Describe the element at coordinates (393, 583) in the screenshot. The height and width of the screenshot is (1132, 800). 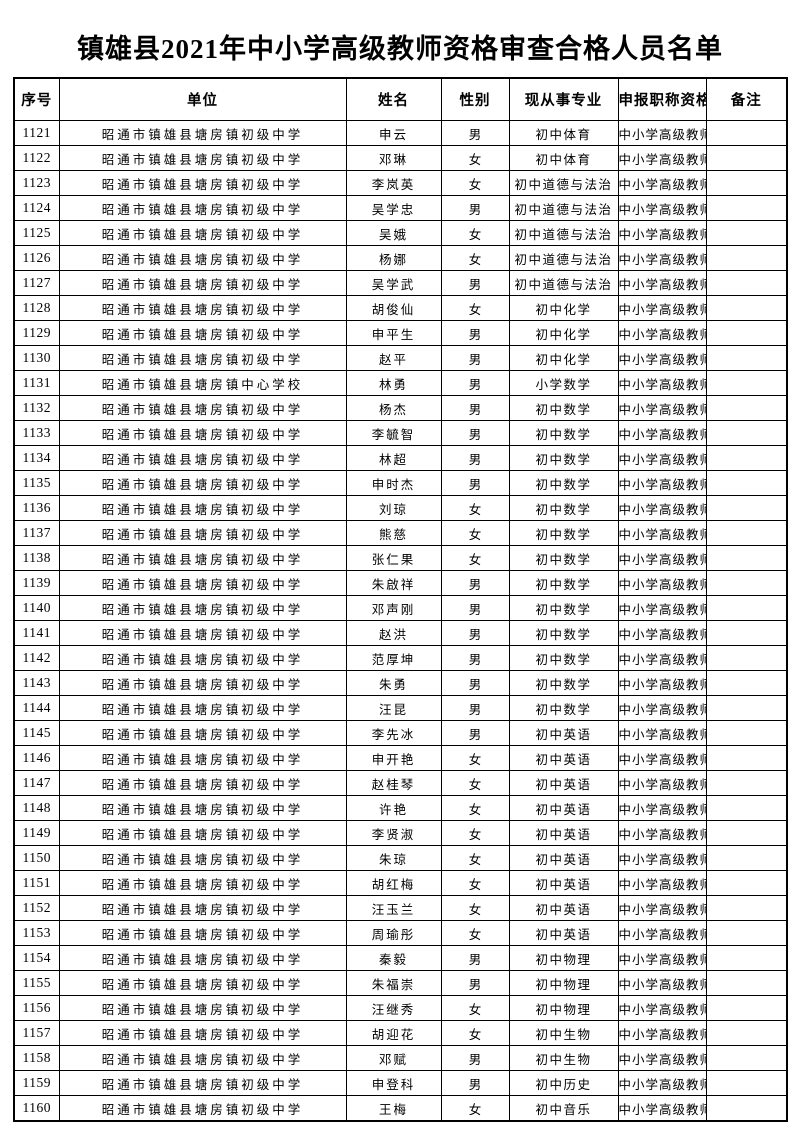
I see `cell-name: 朱啟祥` at that location.